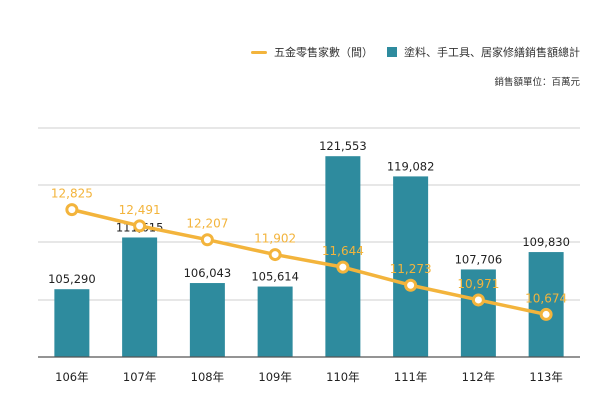 The width and height of the screenshot is (600, 400). I want to click on x-tick-label: 107年, so click(139, 377).